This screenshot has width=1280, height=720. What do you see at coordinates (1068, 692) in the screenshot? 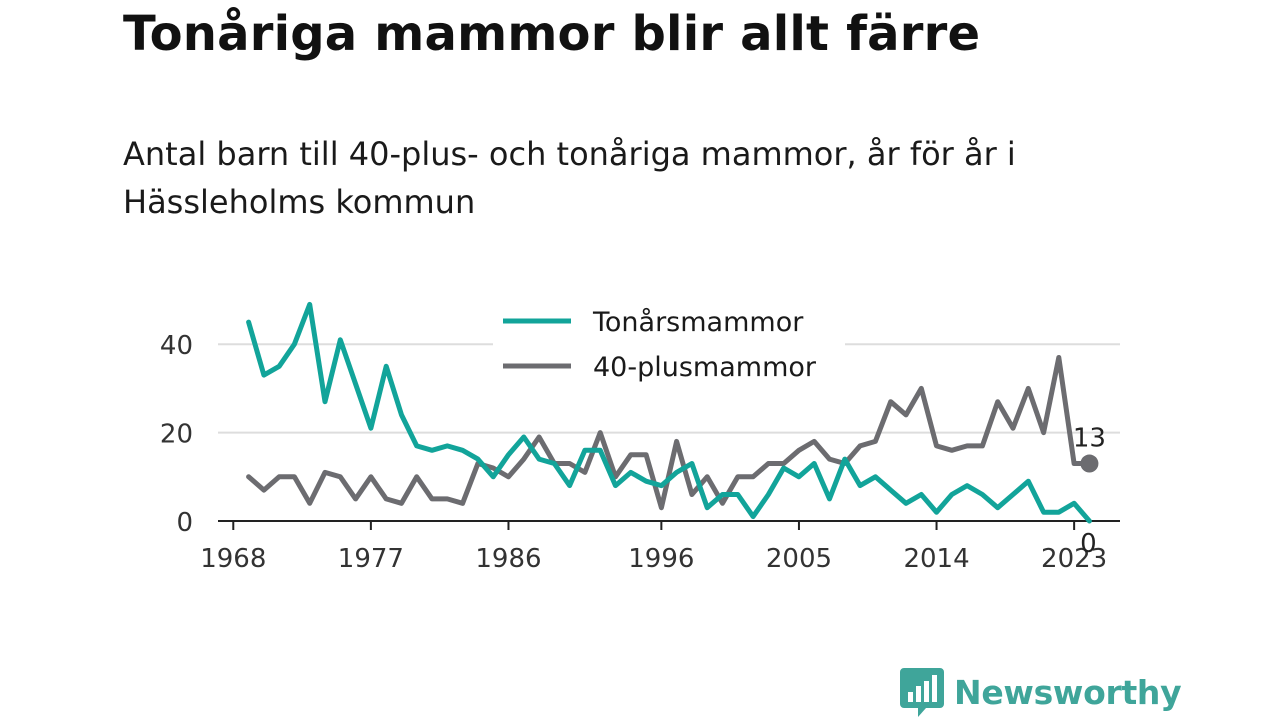
I see `brand-name: Newsworthy` at bounding box center [1068, 692].